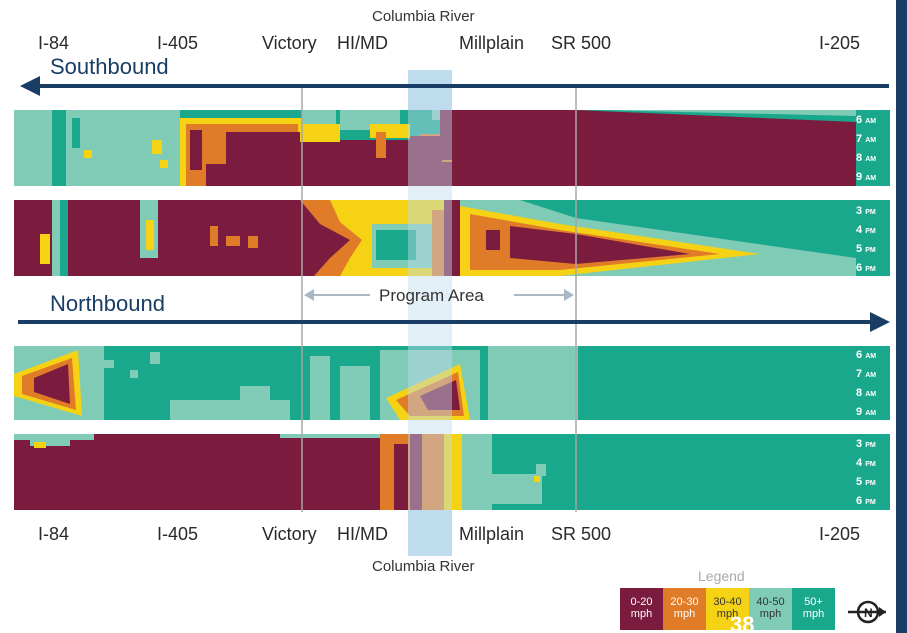  Describe the element at coordinates (362, 43) in the screenshot. I see `top-column-label: HI/MD` at that location.